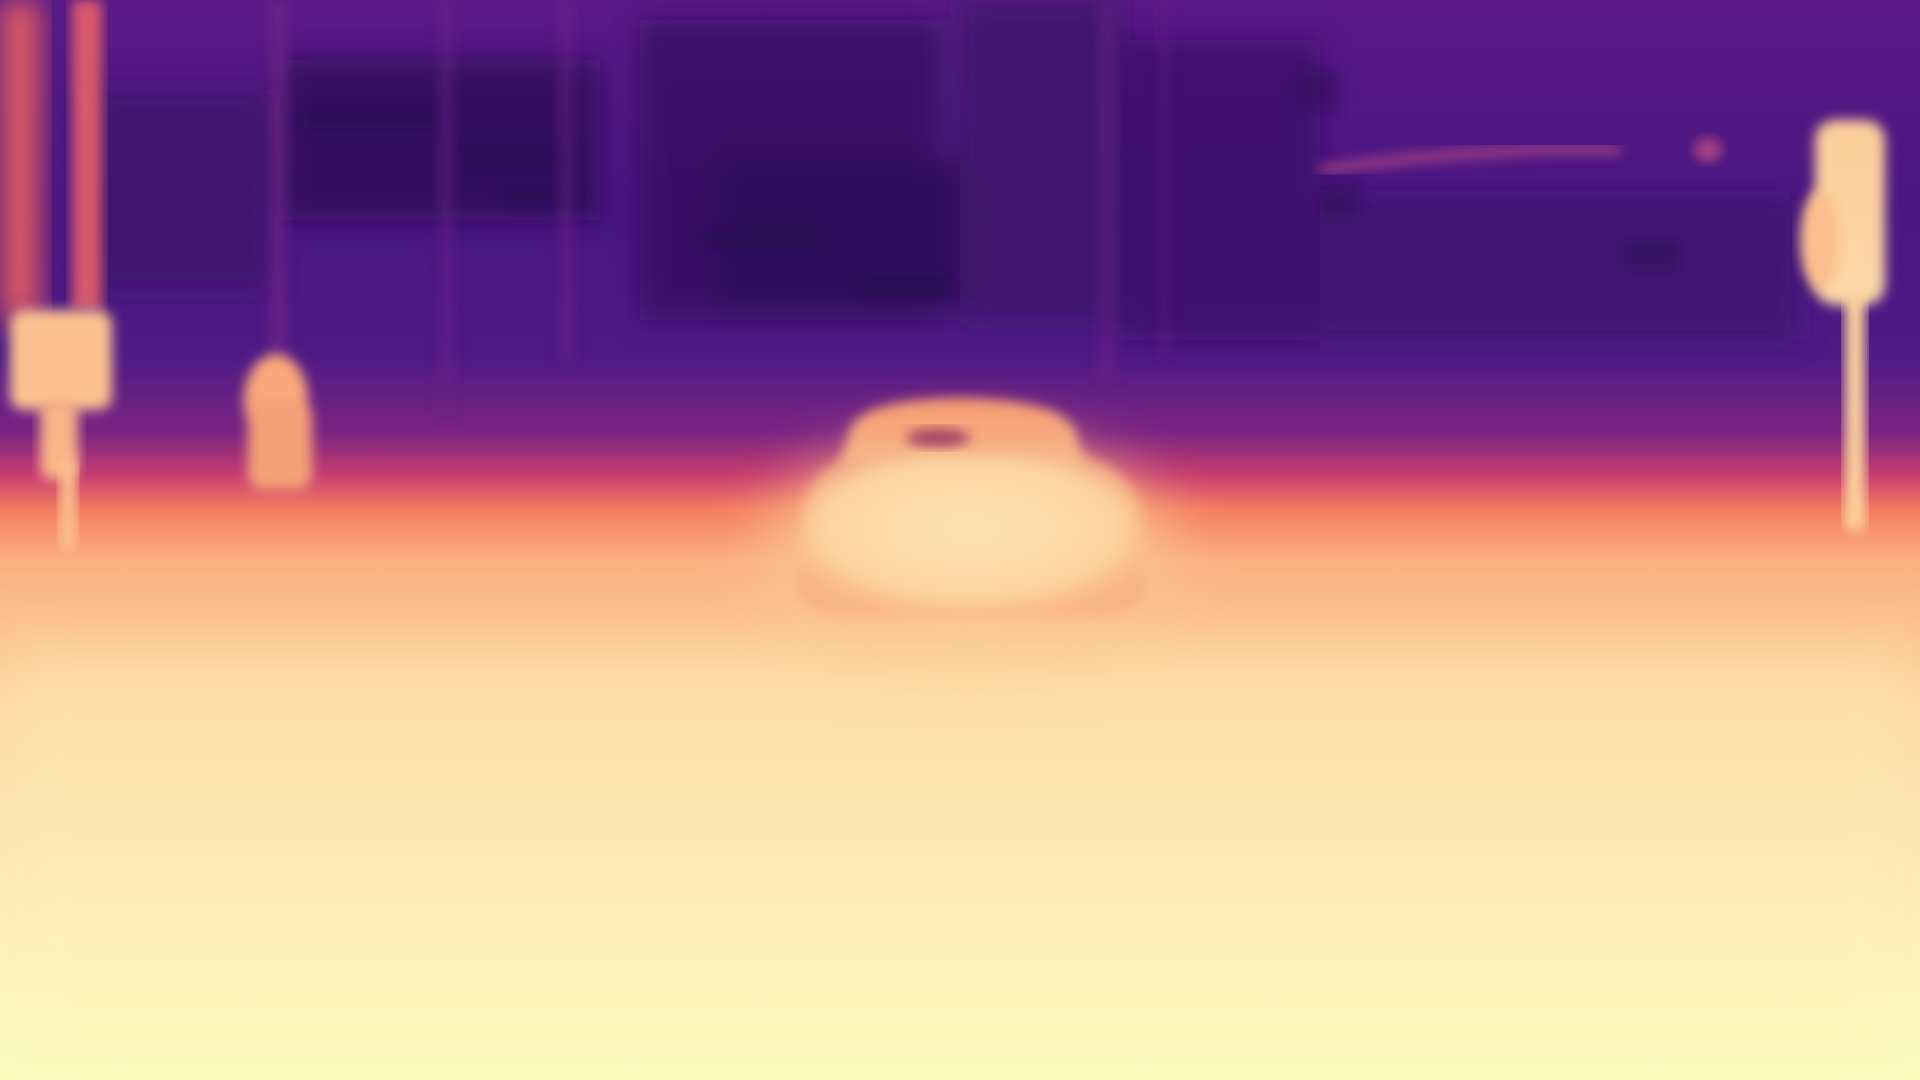  What do you see at coordinates (968, 539) in the screenshot?
I see `center-car` at bounding box center [968, 539].